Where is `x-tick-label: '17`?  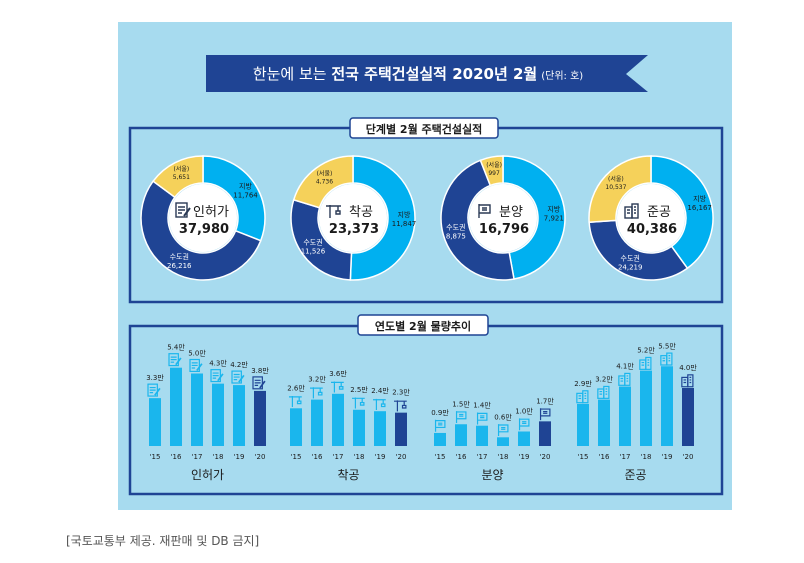
x-tick-label: '17 is located at coordinates (338, 457).